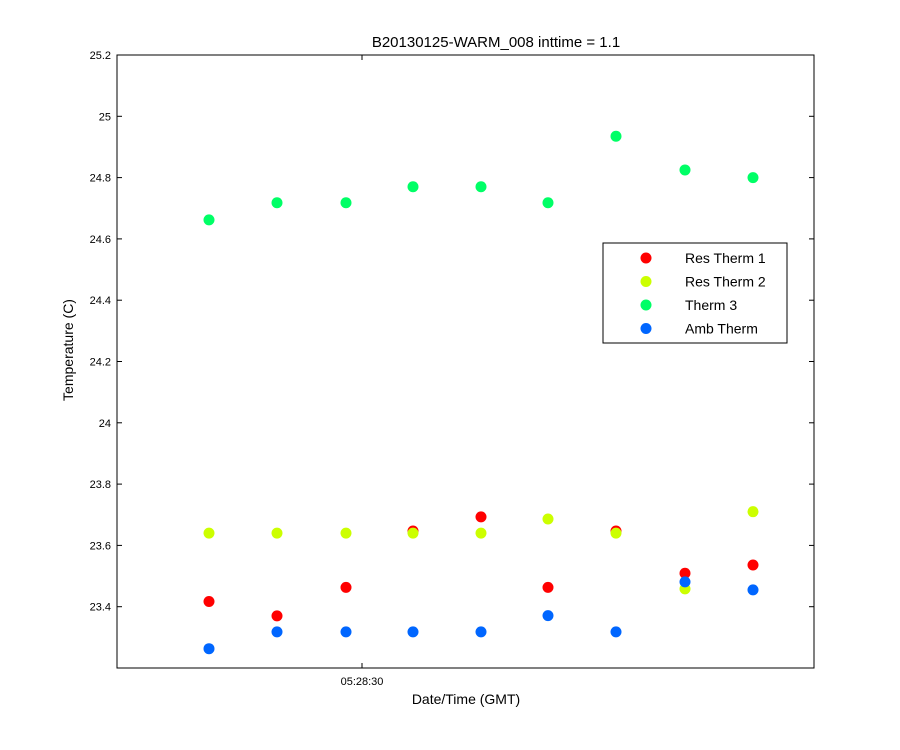  I want to click on chart-title: B20130125-WARM_008 inttime = 1.1, so click(496, 42).